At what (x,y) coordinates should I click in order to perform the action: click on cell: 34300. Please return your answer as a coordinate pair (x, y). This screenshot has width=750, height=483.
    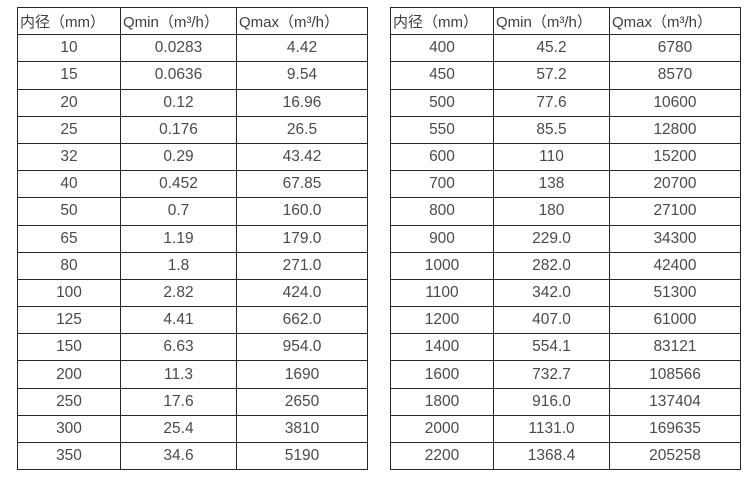
    Looking at the image, I should click on (675, 238).